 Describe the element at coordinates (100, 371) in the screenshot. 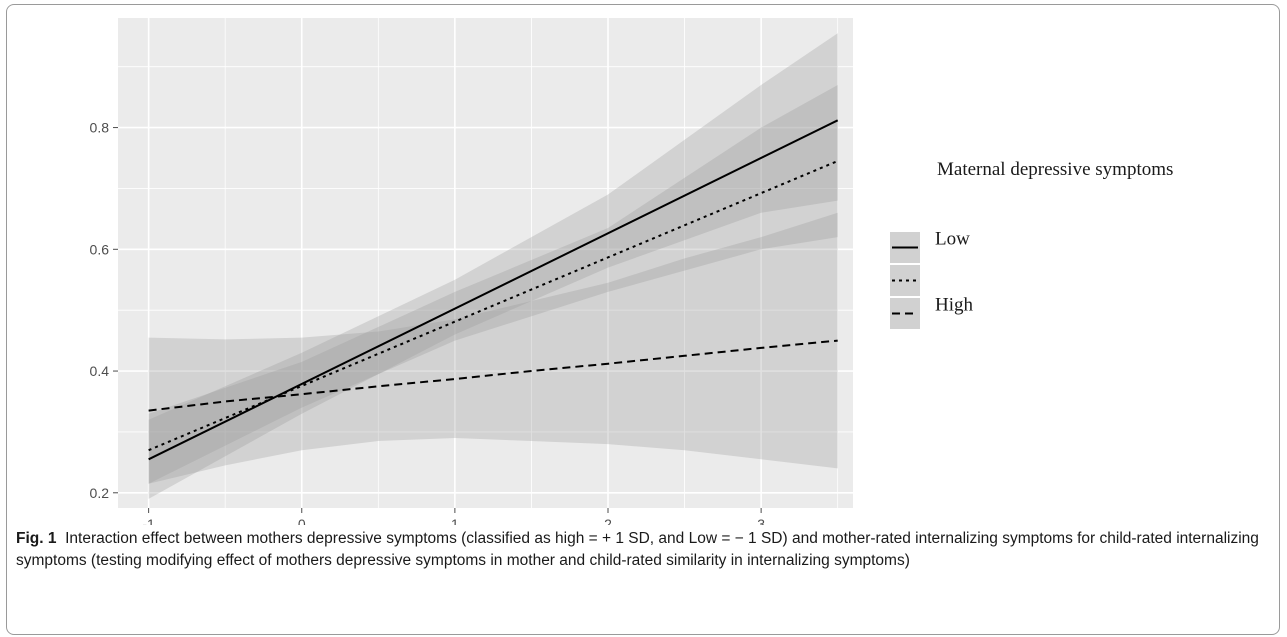

I see `y-tick-label: 0.4` at that location.